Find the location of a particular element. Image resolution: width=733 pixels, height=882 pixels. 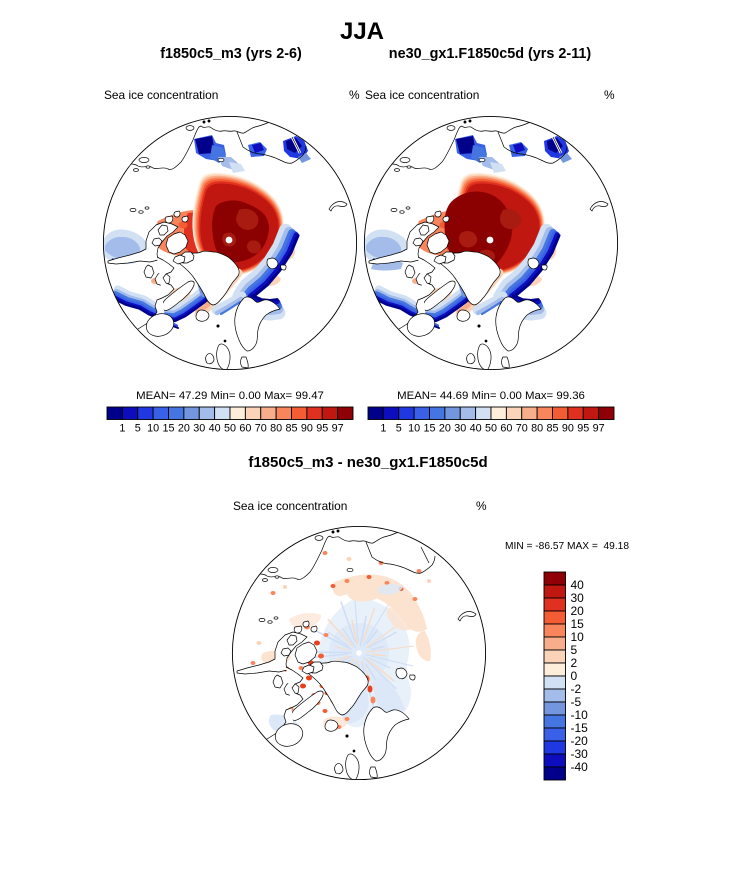

svg-text: -15 is located at coordinates (580, 728).